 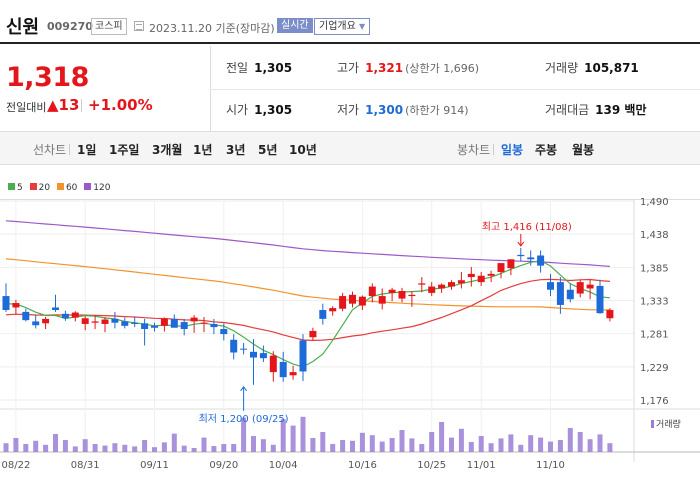 What do you see at coordinates (167, 150) in the screenshot?
I see `tab-period-3m: 3개월` at bounding box center [167, 150].